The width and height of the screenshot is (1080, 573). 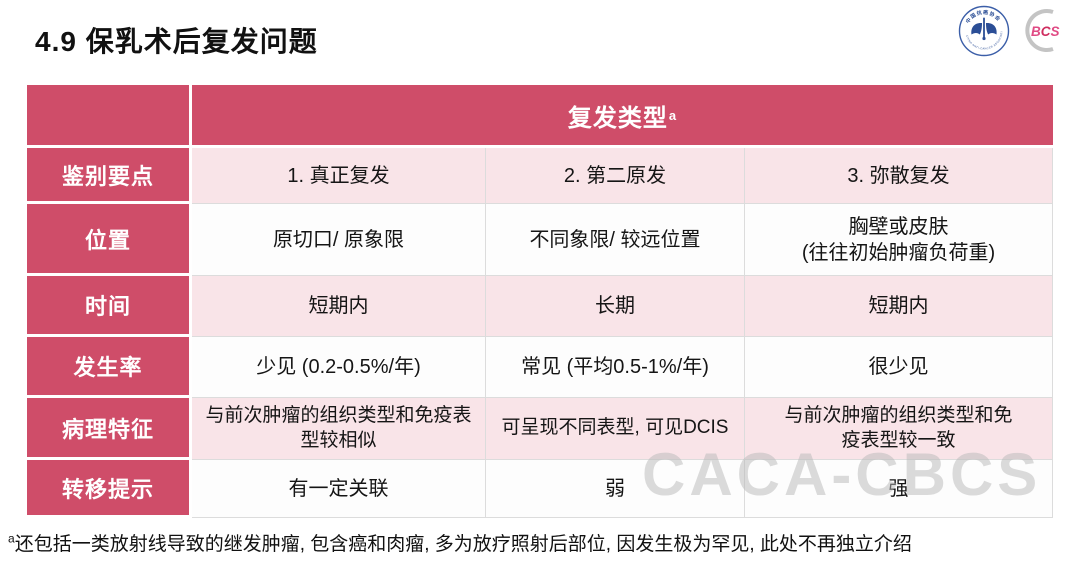 What do you see at coordinates (1055, 31) in the screenshot?
I see `cbcs-letter-s: S` at bounding box center [1055, 31].